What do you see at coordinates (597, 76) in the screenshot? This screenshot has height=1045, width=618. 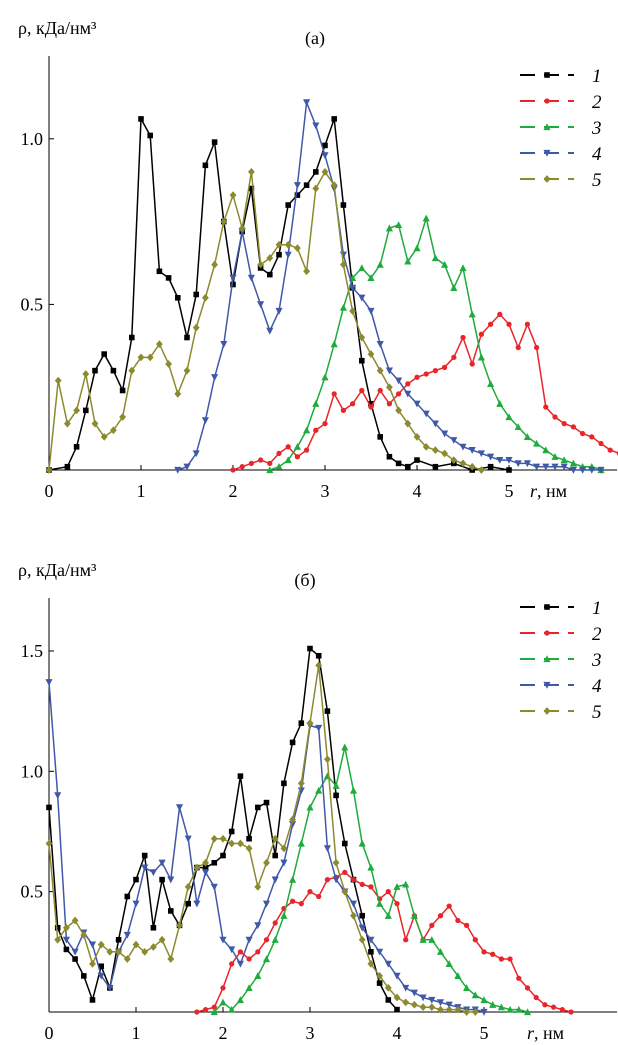 I see `legend-label: 1` at bounding box center [597, 76].